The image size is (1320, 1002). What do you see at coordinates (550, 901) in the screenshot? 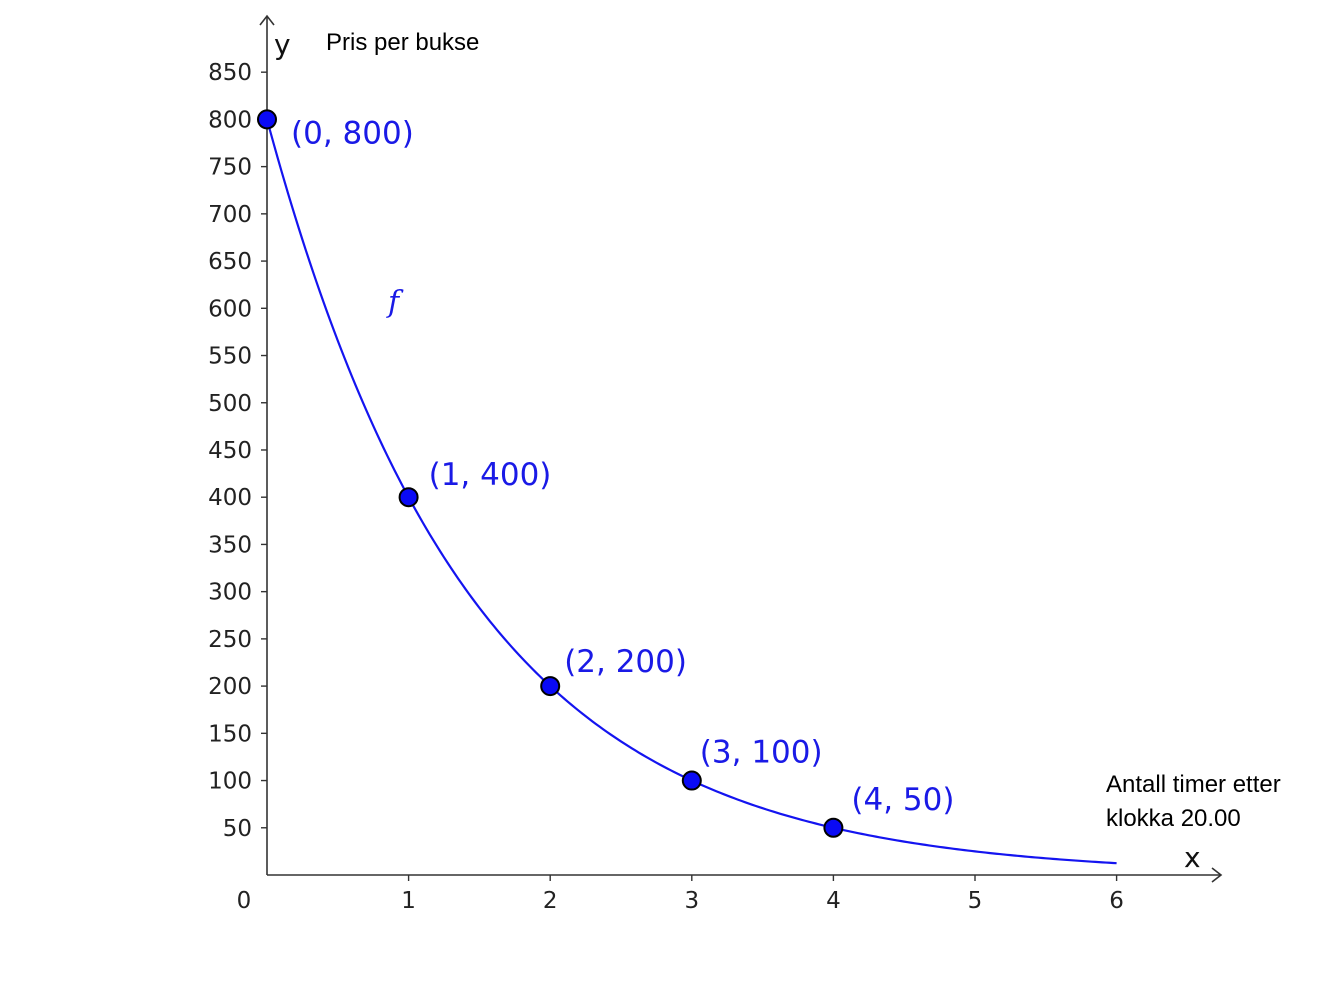
I see `x-tick-label: 2` at bounding box center [550, 901].